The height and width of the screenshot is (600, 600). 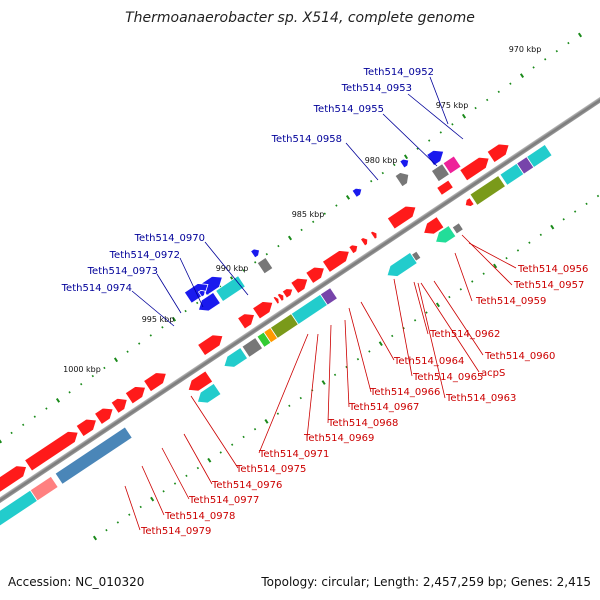 I want to click on gene-label: Teth514_0963, so click(x=480, y=398).